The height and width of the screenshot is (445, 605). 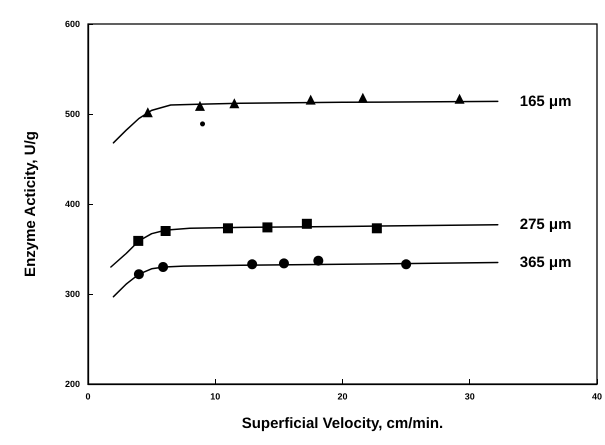 I want to click on y-tick-label: 200, so click(x=72, y=384).